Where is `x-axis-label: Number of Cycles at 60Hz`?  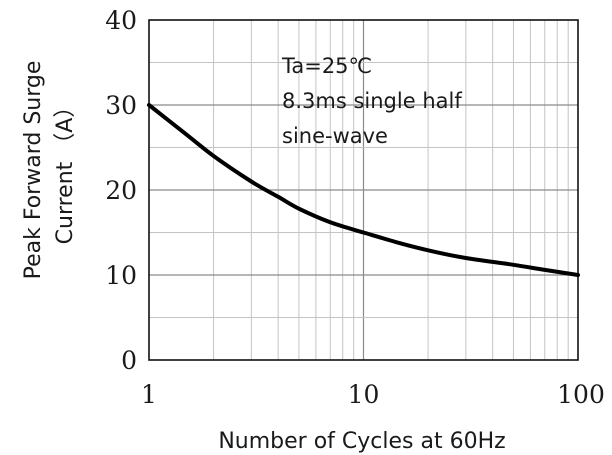 x-axis-label: Number of Cycles at 60Hz is located at coordinates (361, 441).